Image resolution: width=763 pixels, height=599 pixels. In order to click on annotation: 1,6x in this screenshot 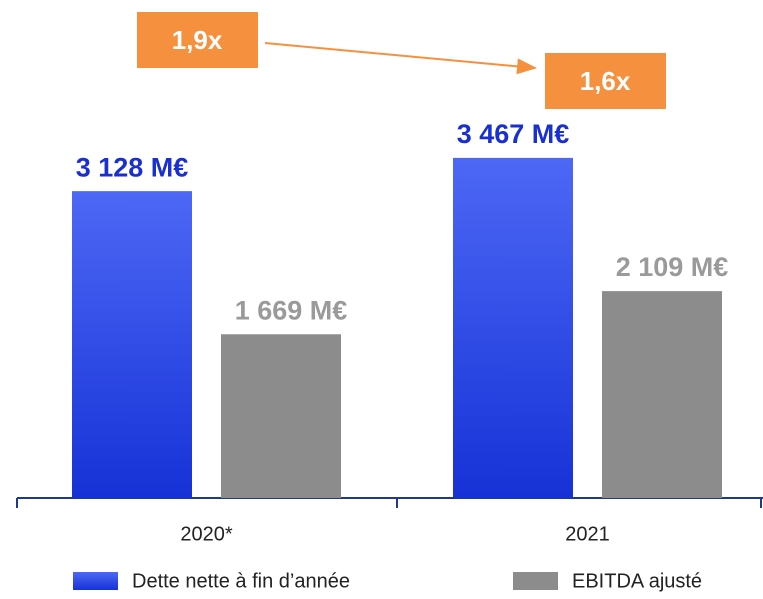, I will do `click(605, 81)`.